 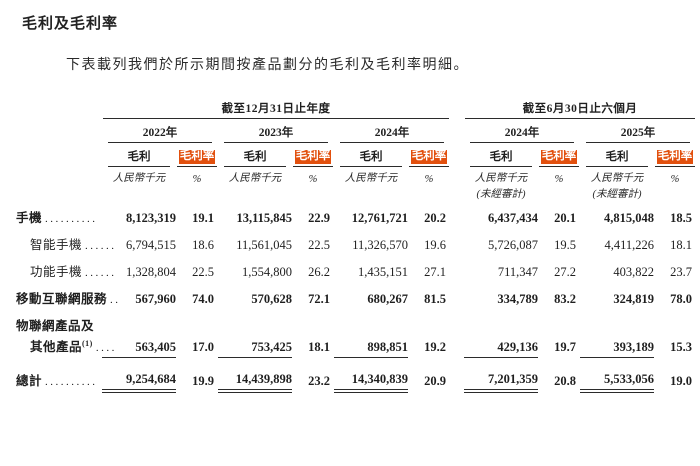 I want to click on pct-cell: 19.1, so click(x=203, y=218).